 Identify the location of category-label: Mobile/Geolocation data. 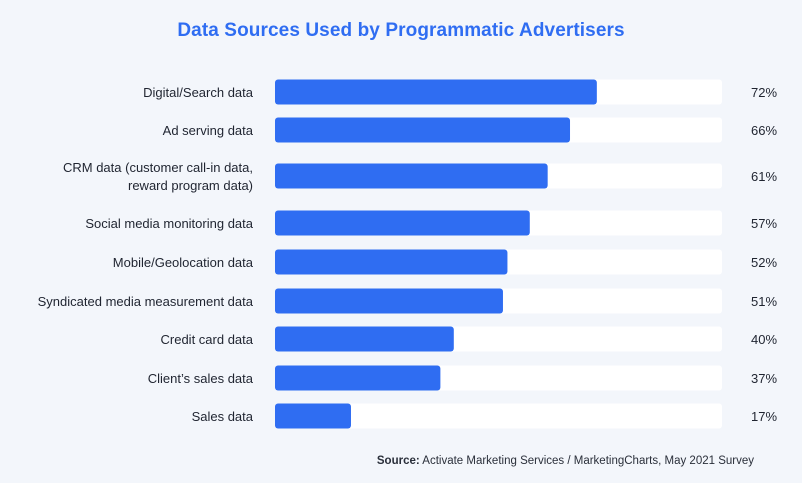
(183, 262).